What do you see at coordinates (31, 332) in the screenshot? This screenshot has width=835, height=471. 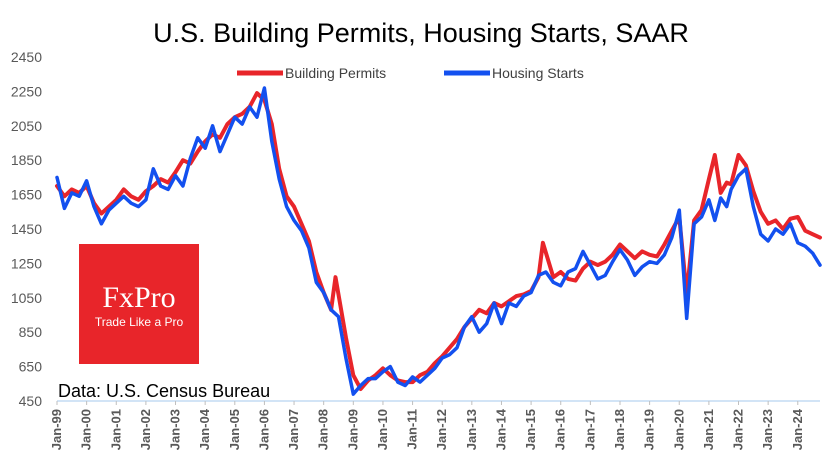 I see `y-tick-label: 850` at bounding box center [31, 332].